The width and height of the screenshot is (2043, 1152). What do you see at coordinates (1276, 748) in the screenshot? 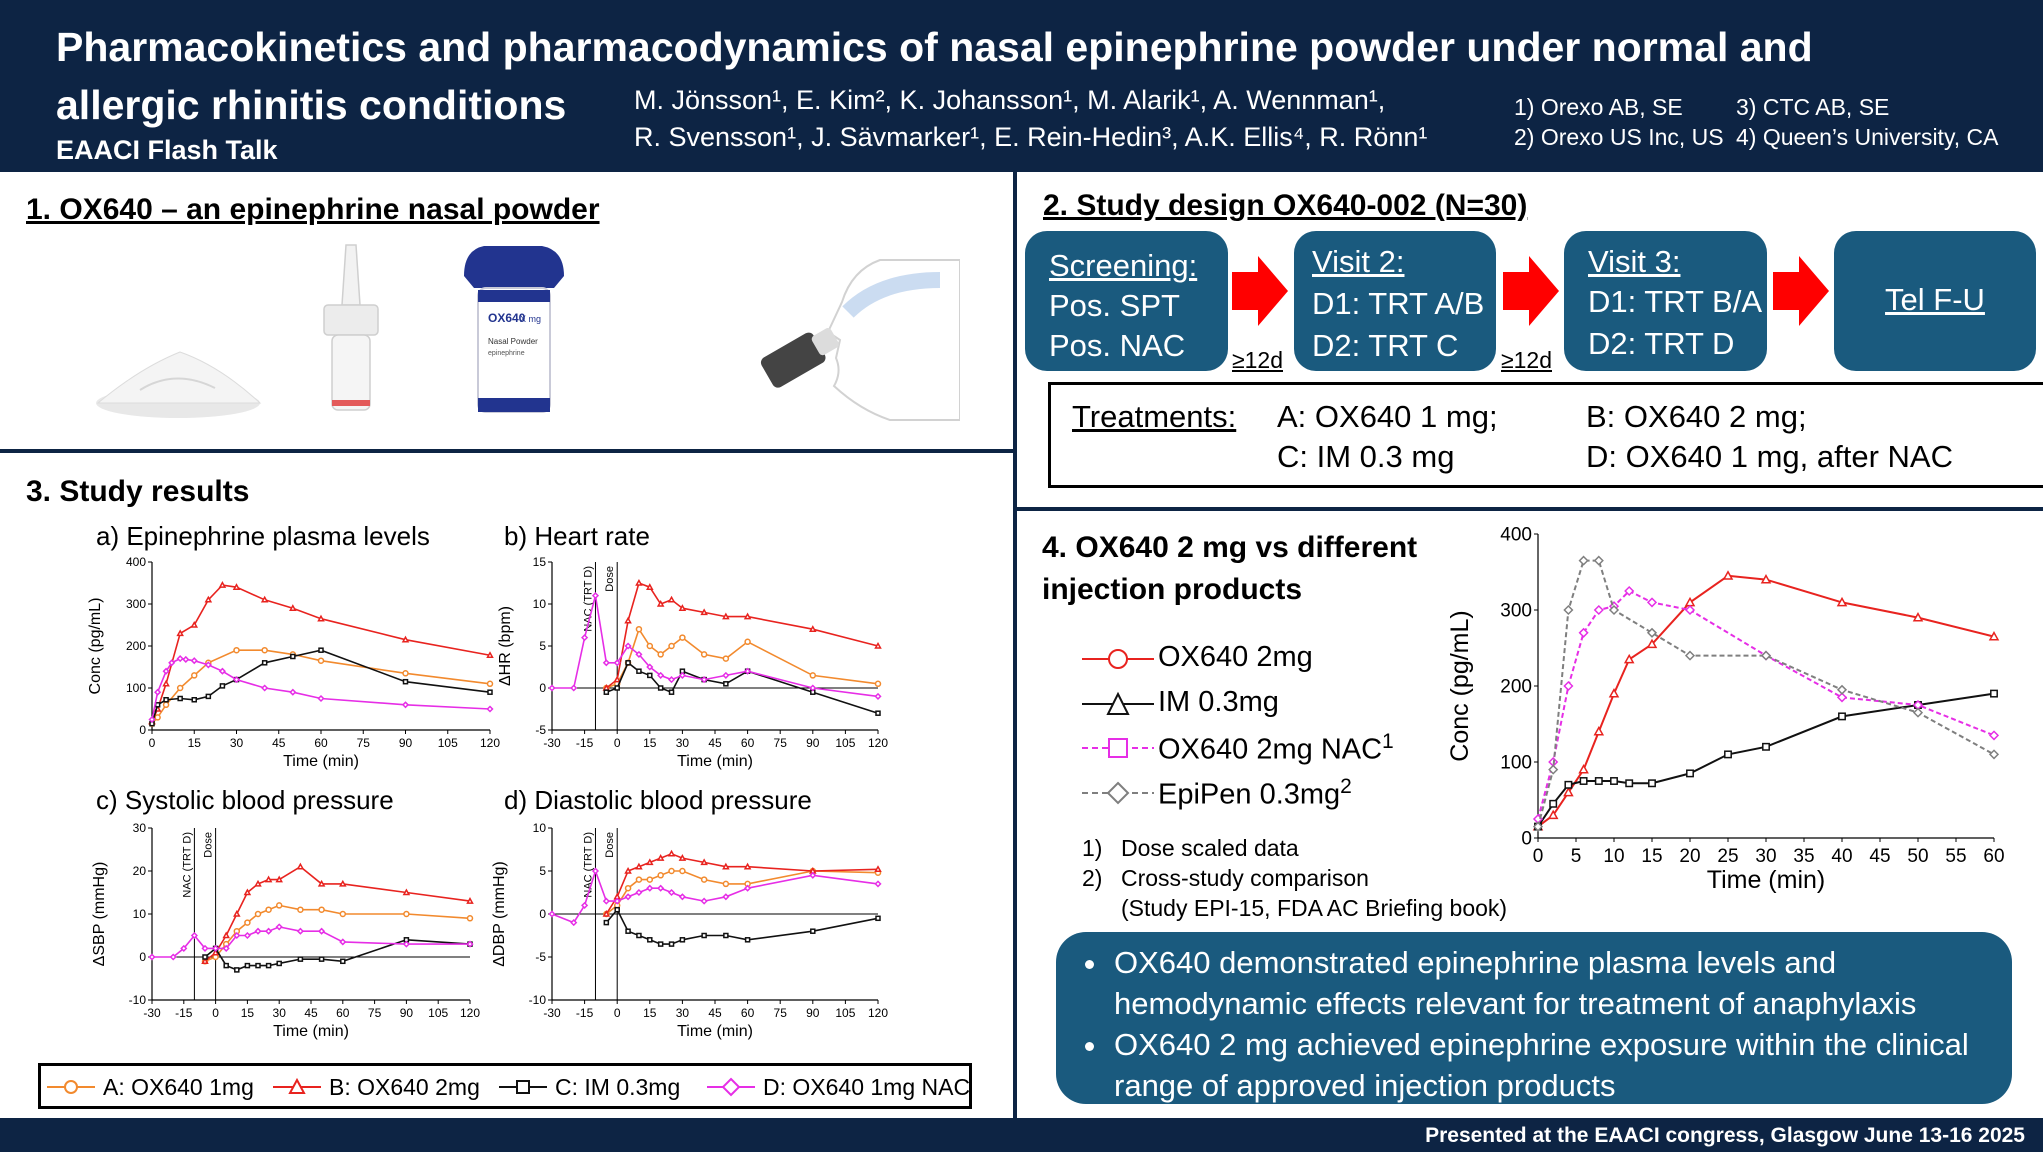
I see `sec4-legend-label-3: OX640 2mg NAC1` at bounding box center [1276, 748].